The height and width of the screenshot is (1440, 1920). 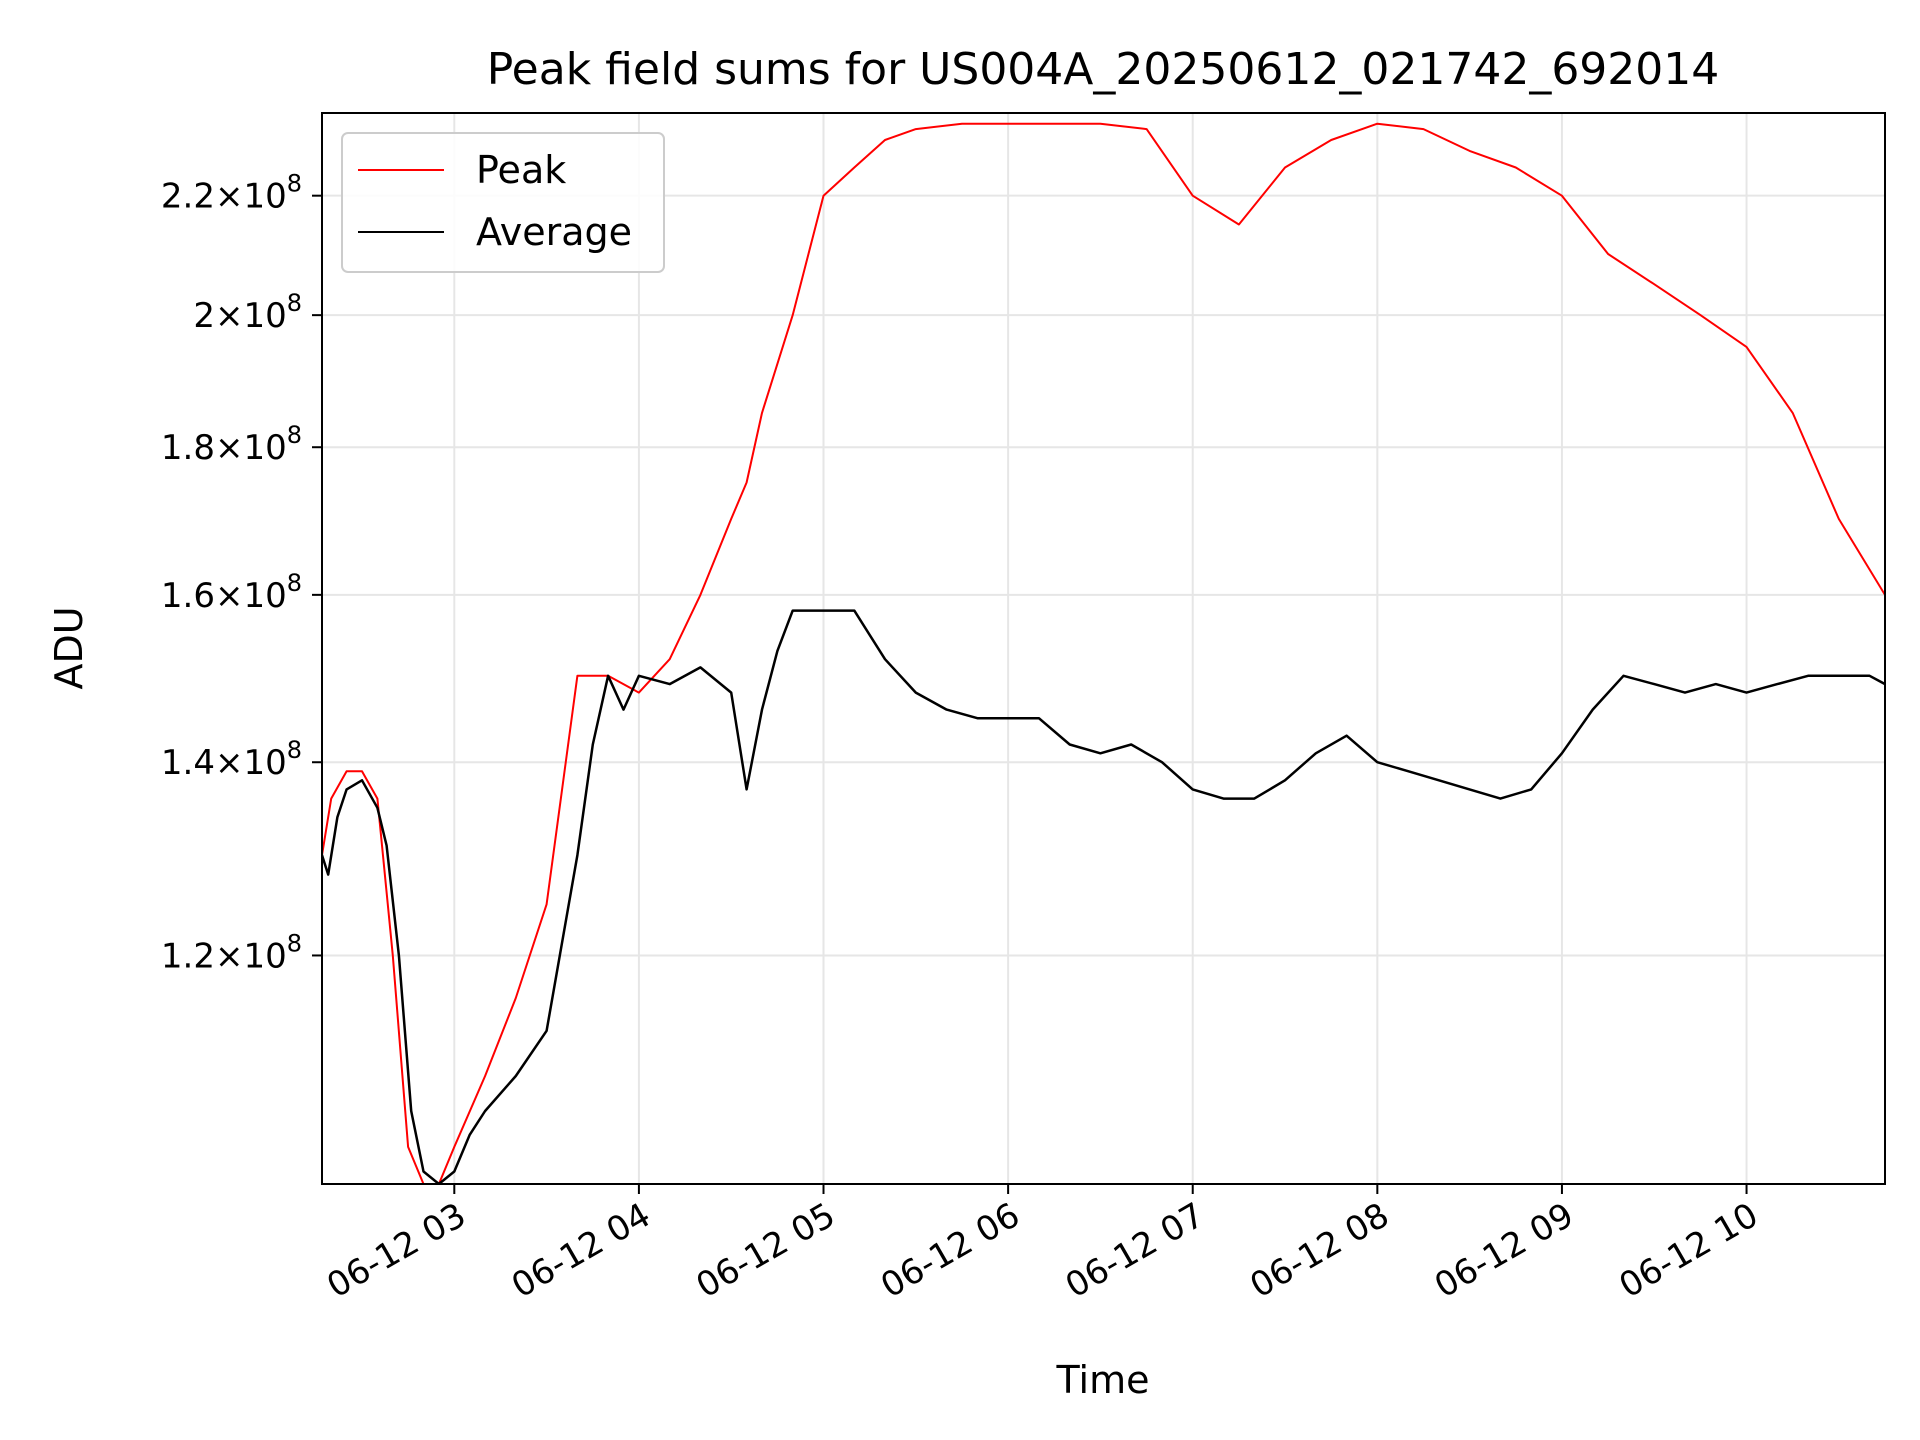 What do you see at coordinates (69, 647) in the screenshot?
I see `y-axis-label: ADU` at bounding box center [69, 647].